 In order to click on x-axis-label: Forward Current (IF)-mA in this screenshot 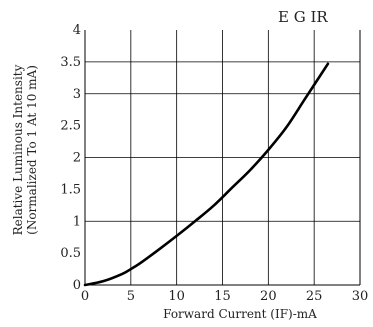, I will do `click(240, 314)`.